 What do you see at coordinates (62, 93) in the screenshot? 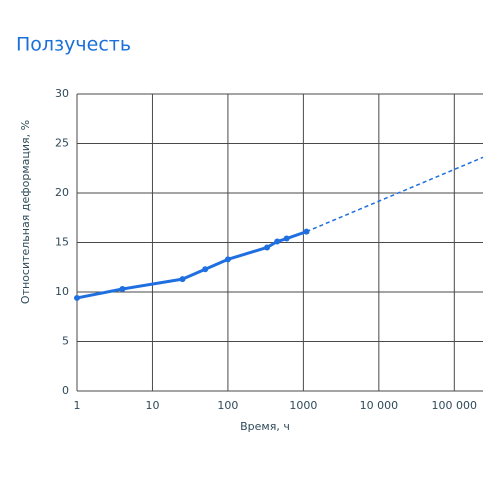
I see `y-tick-label: 30` at bounding box center [62, 93].